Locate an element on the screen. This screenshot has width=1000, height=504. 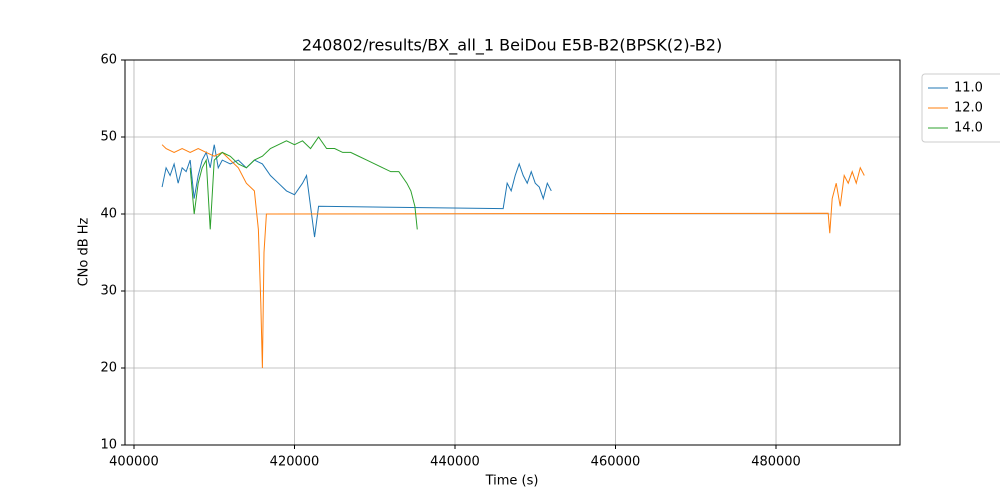
legend-box is located at coordinates (960, 108).